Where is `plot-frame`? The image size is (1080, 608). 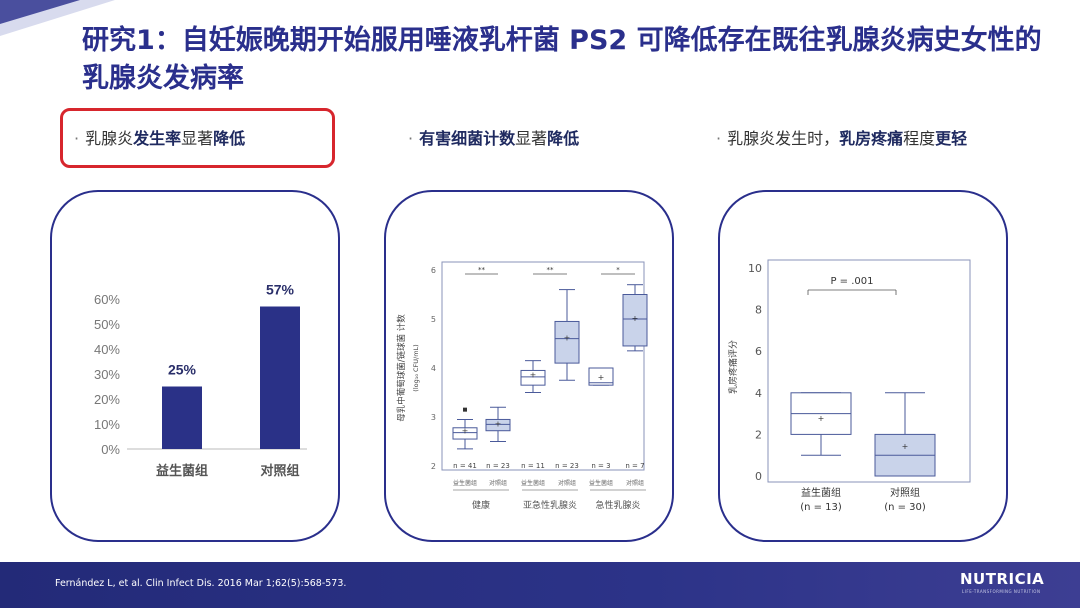
plot-frame is located at coordinates (869, 371).